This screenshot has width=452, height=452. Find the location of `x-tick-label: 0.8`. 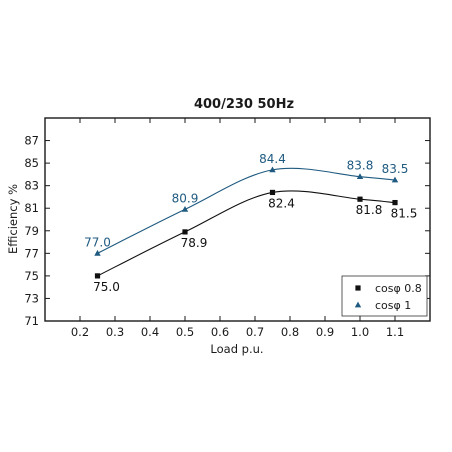

x-tick-label: 0.8 is located at coordinates (290, 332).